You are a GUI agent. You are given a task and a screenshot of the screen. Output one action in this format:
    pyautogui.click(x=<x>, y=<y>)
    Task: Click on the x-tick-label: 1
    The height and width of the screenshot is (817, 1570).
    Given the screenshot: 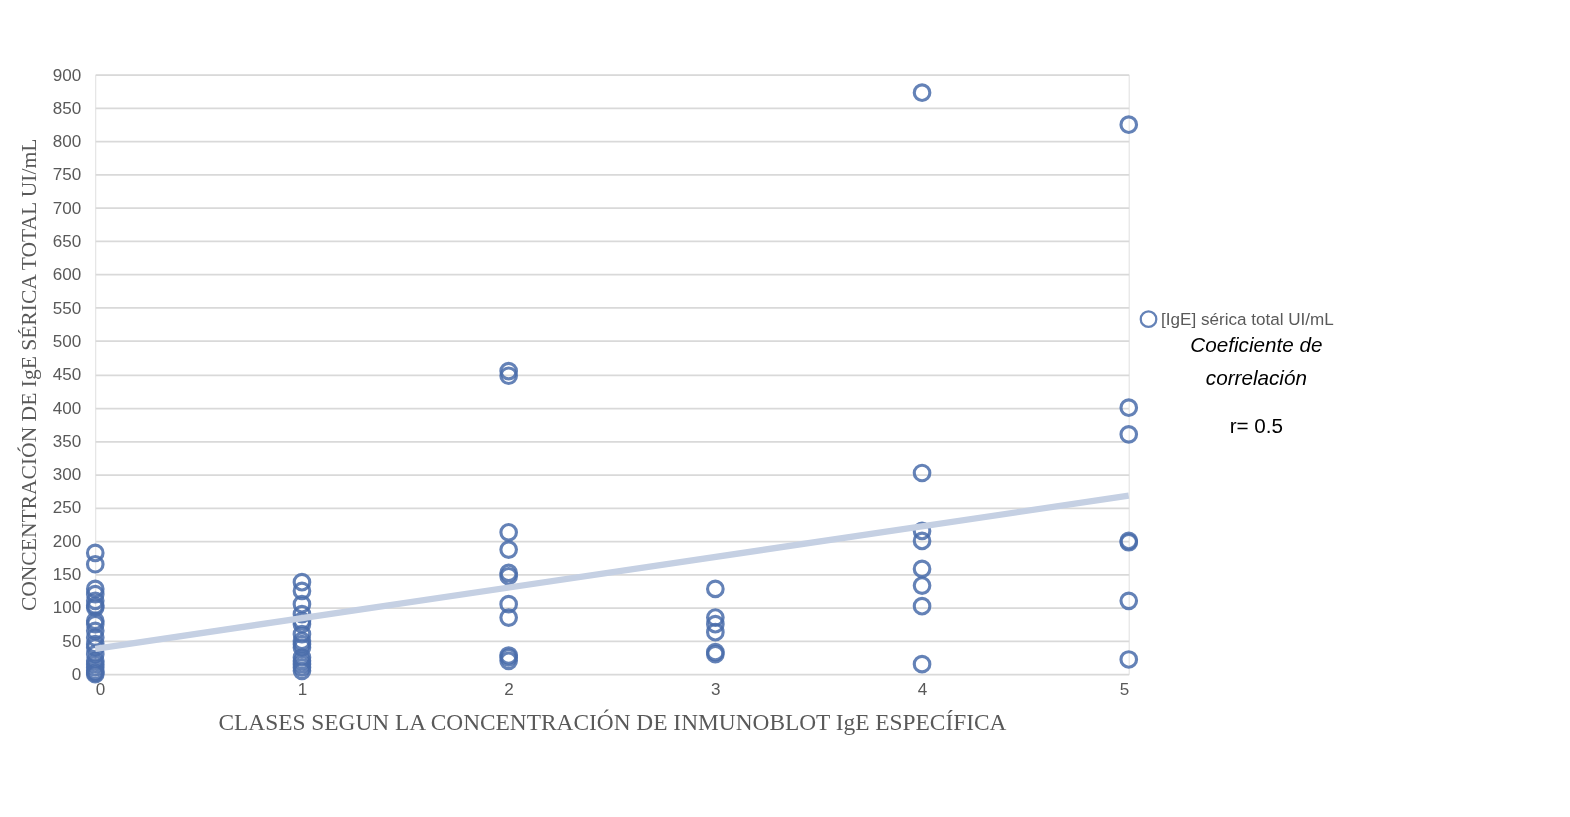 What is the action you would take?
    pyautogui.click(x=302, y=690)
    